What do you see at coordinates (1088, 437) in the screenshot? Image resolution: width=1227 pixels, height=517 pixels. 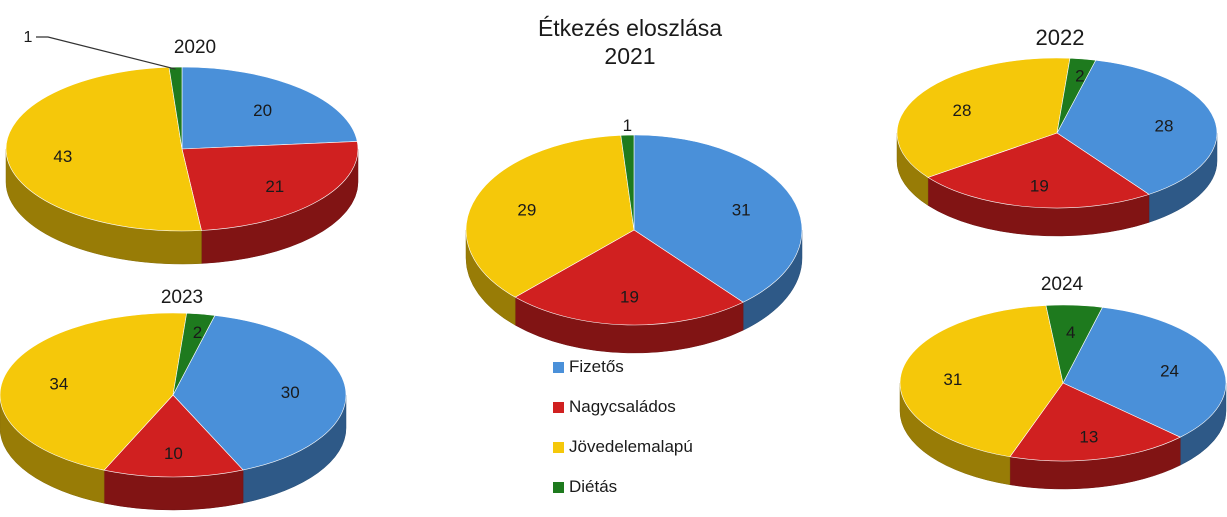 I see `data-label: 13` at bounding box center [1088, 437].